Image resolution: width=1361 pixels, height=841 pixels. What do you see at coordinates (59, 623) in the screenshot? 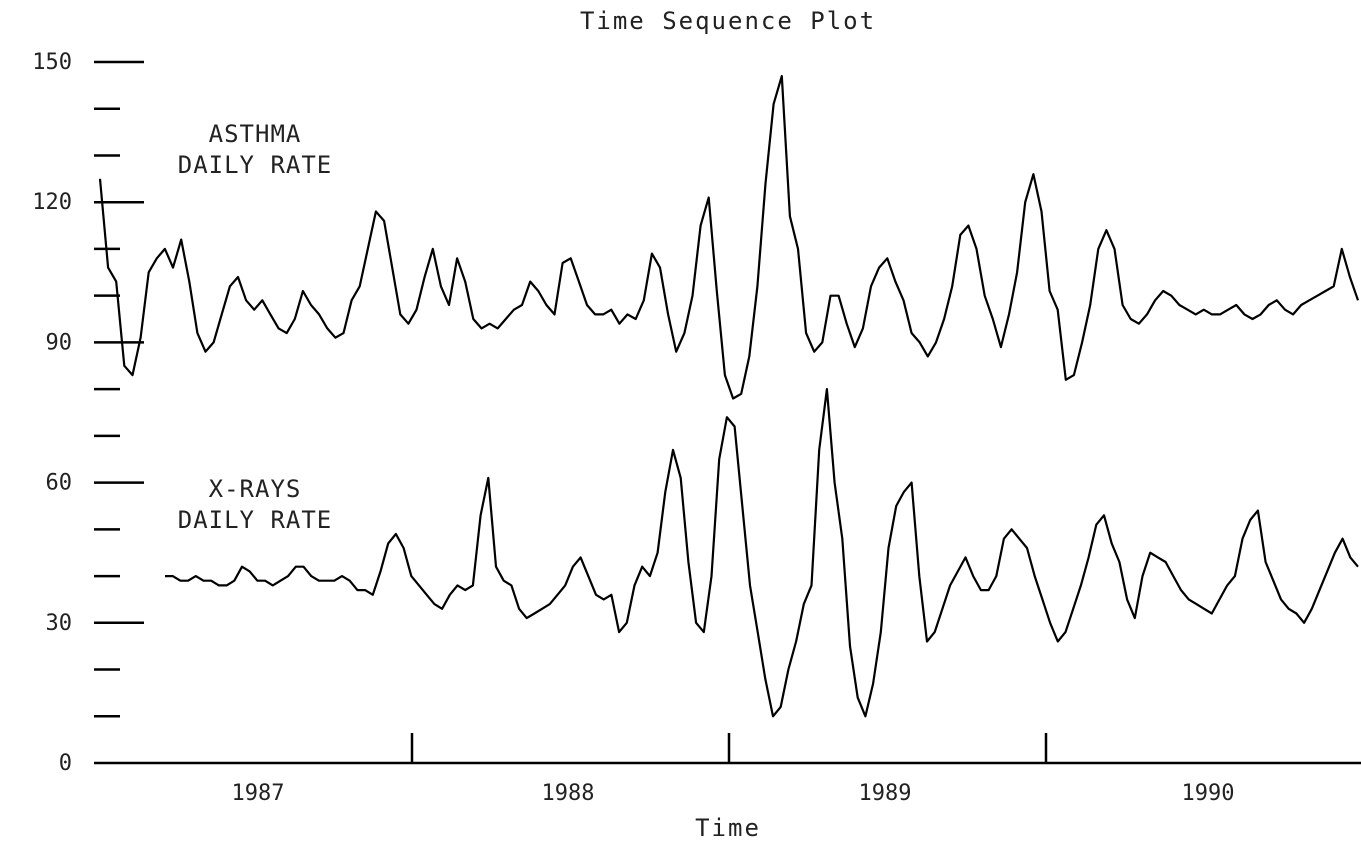
I see `y-tick-label: 30` at bounding box center [59, 623].